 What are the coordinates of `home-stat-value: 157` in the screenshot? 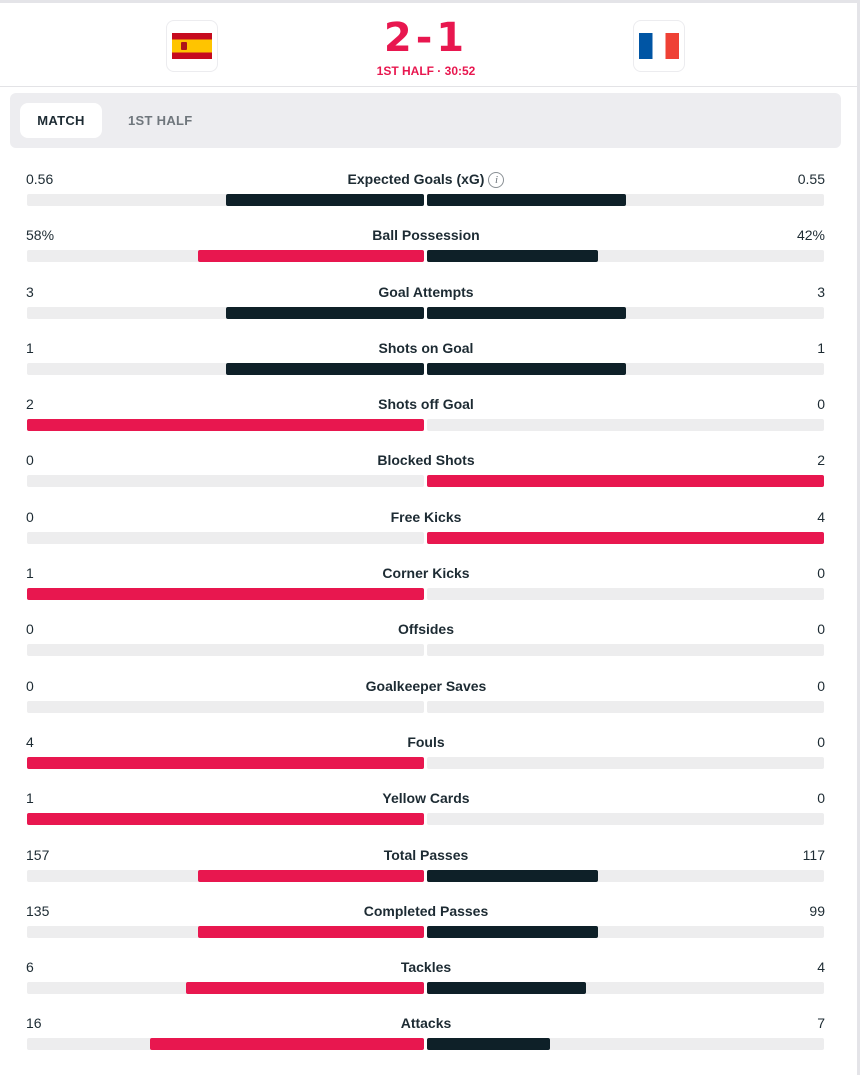 It's located at (38, 854).